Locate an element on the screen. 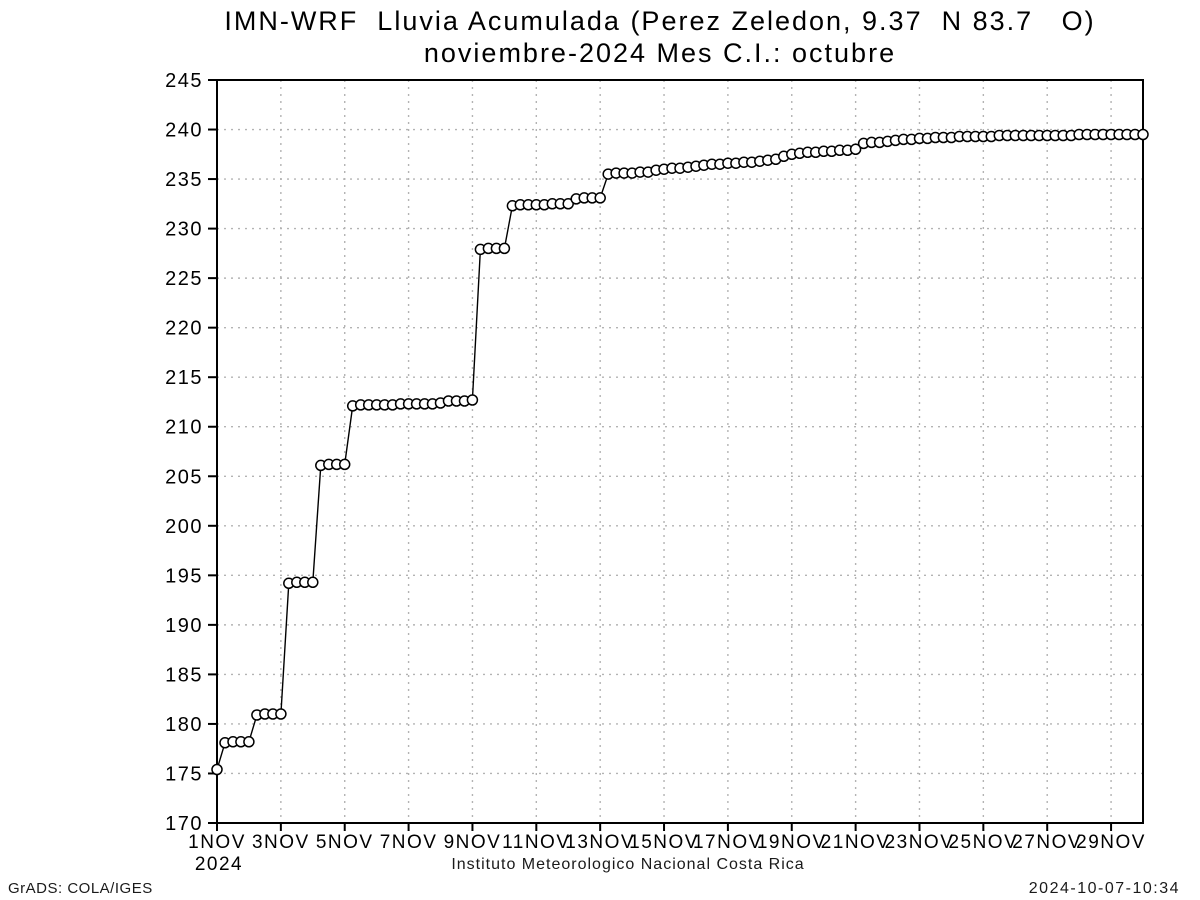 This screenshot has height=900, width=1200. x-tick-label: 21NOV is located at coordinates (856, 842).